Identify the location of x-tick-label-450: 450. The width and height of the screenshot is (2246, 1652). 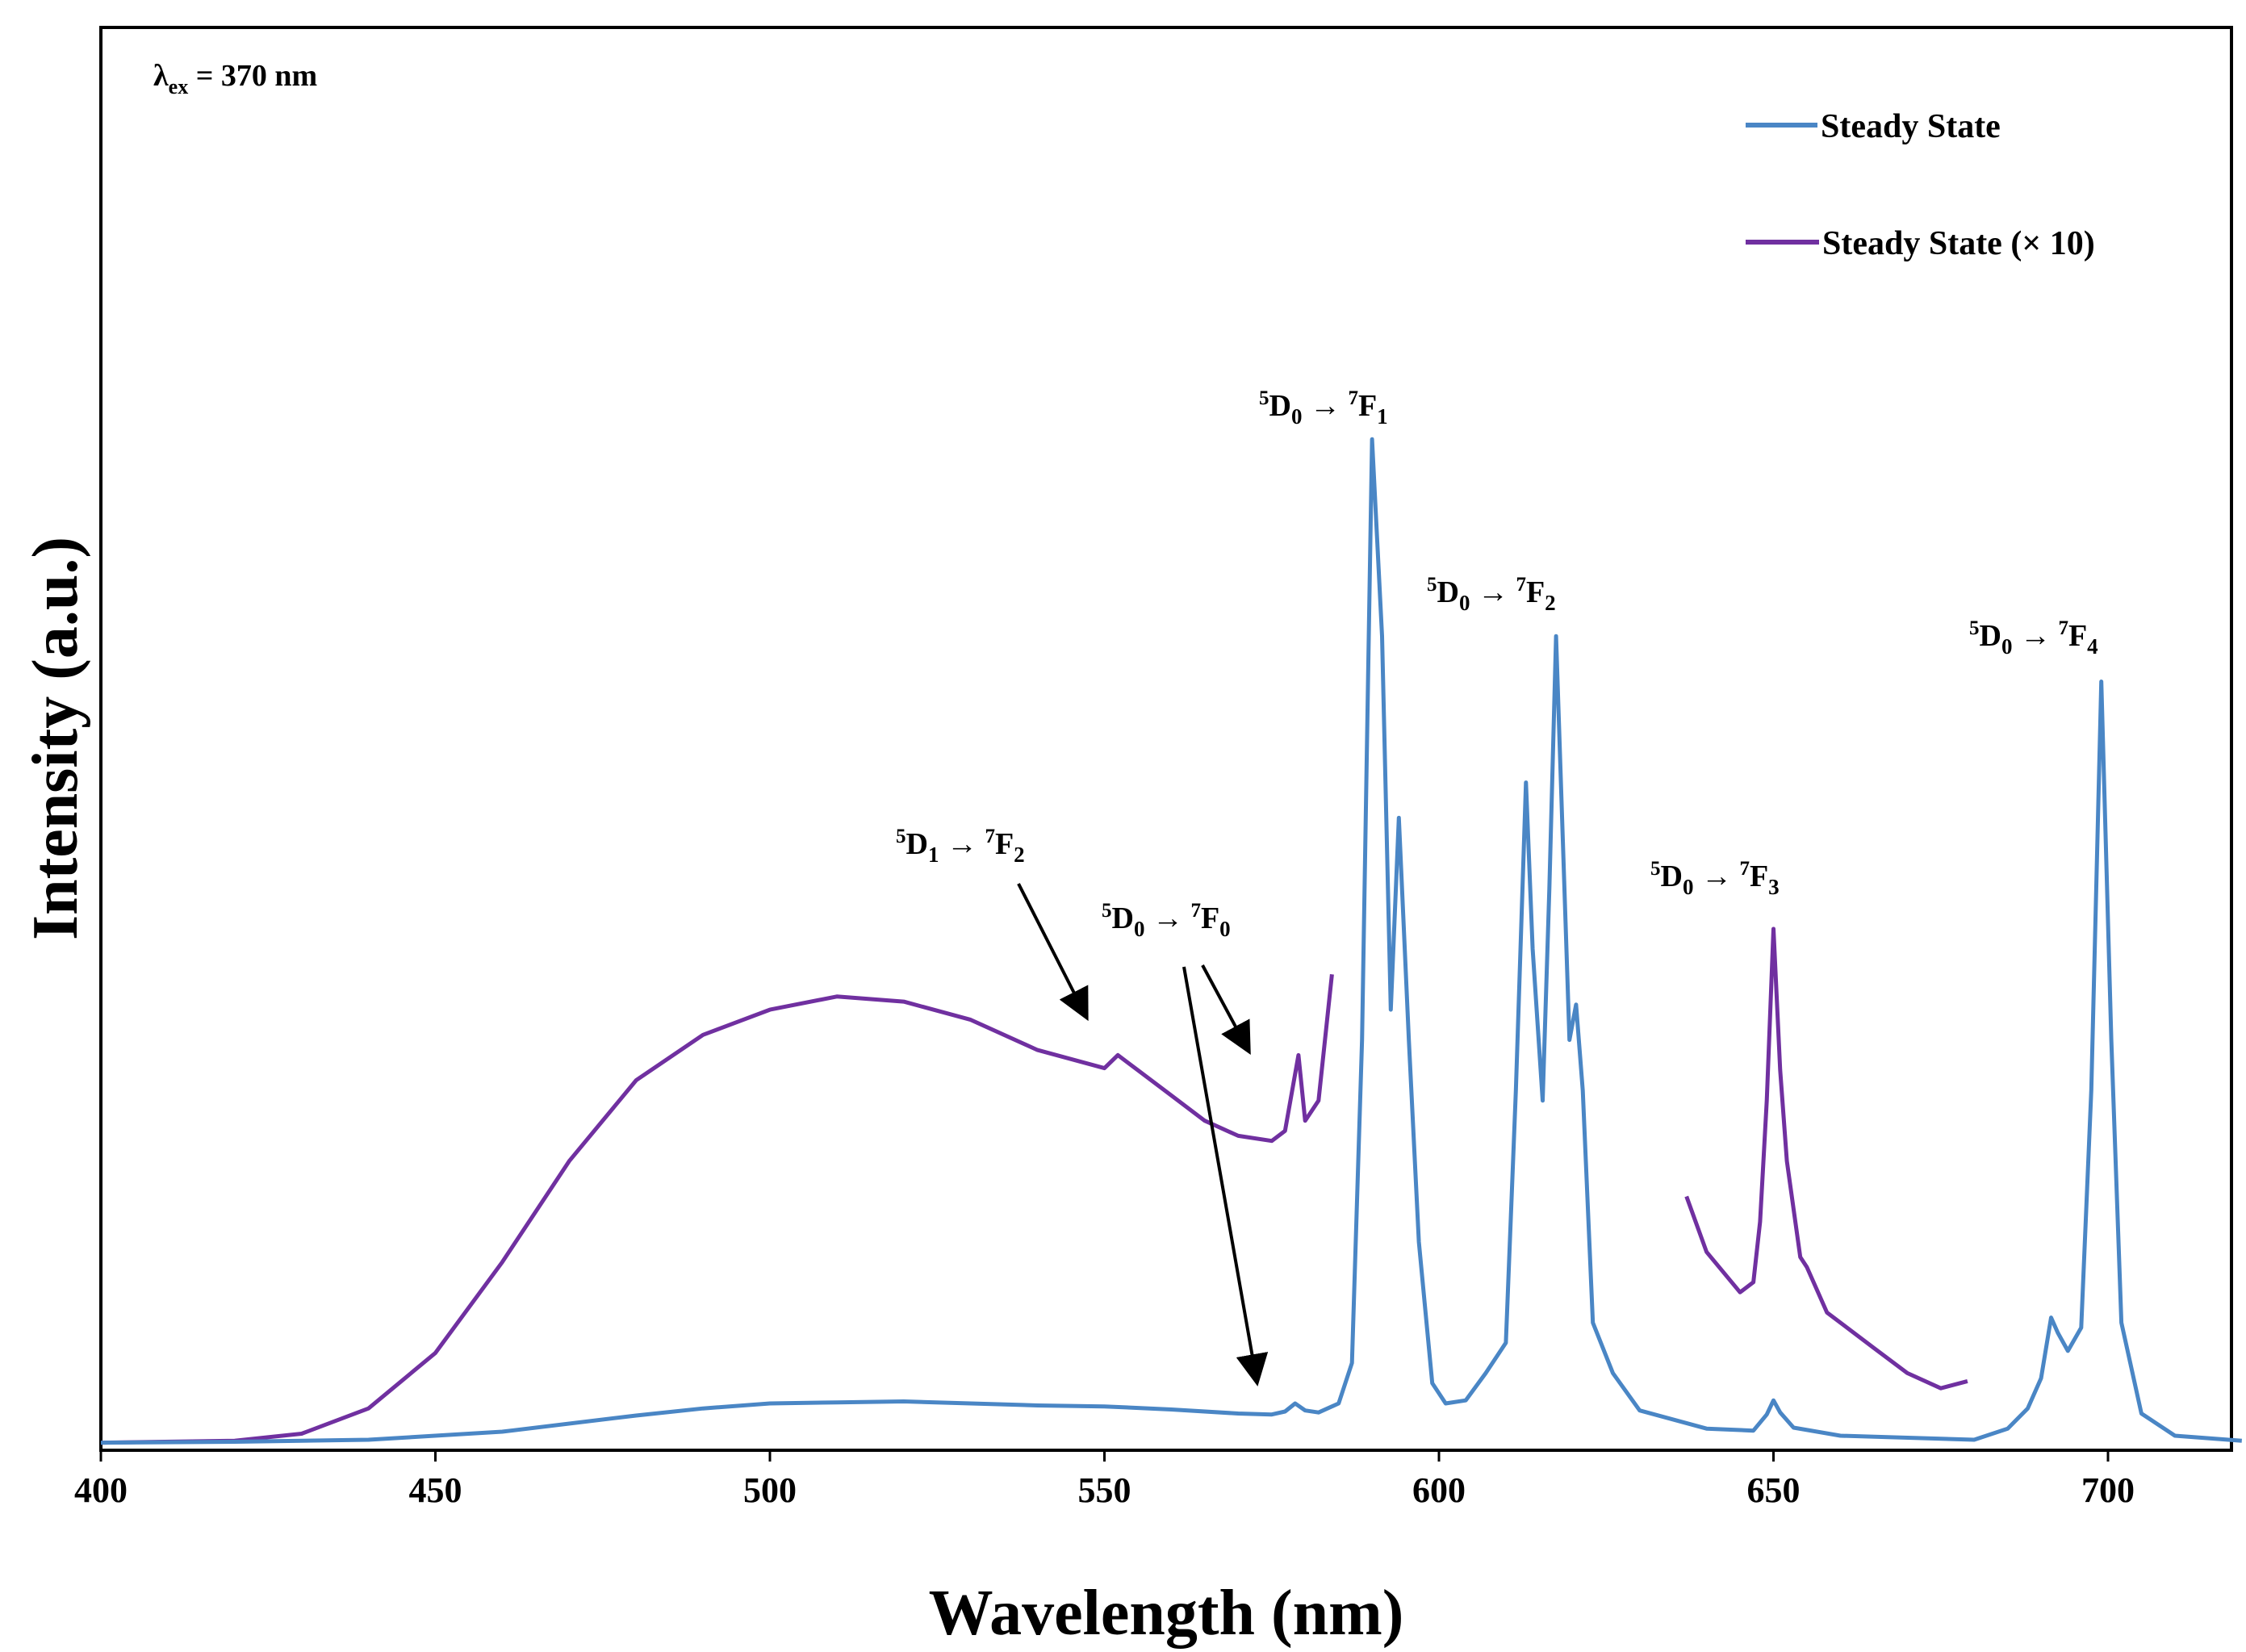
(436, 1490).